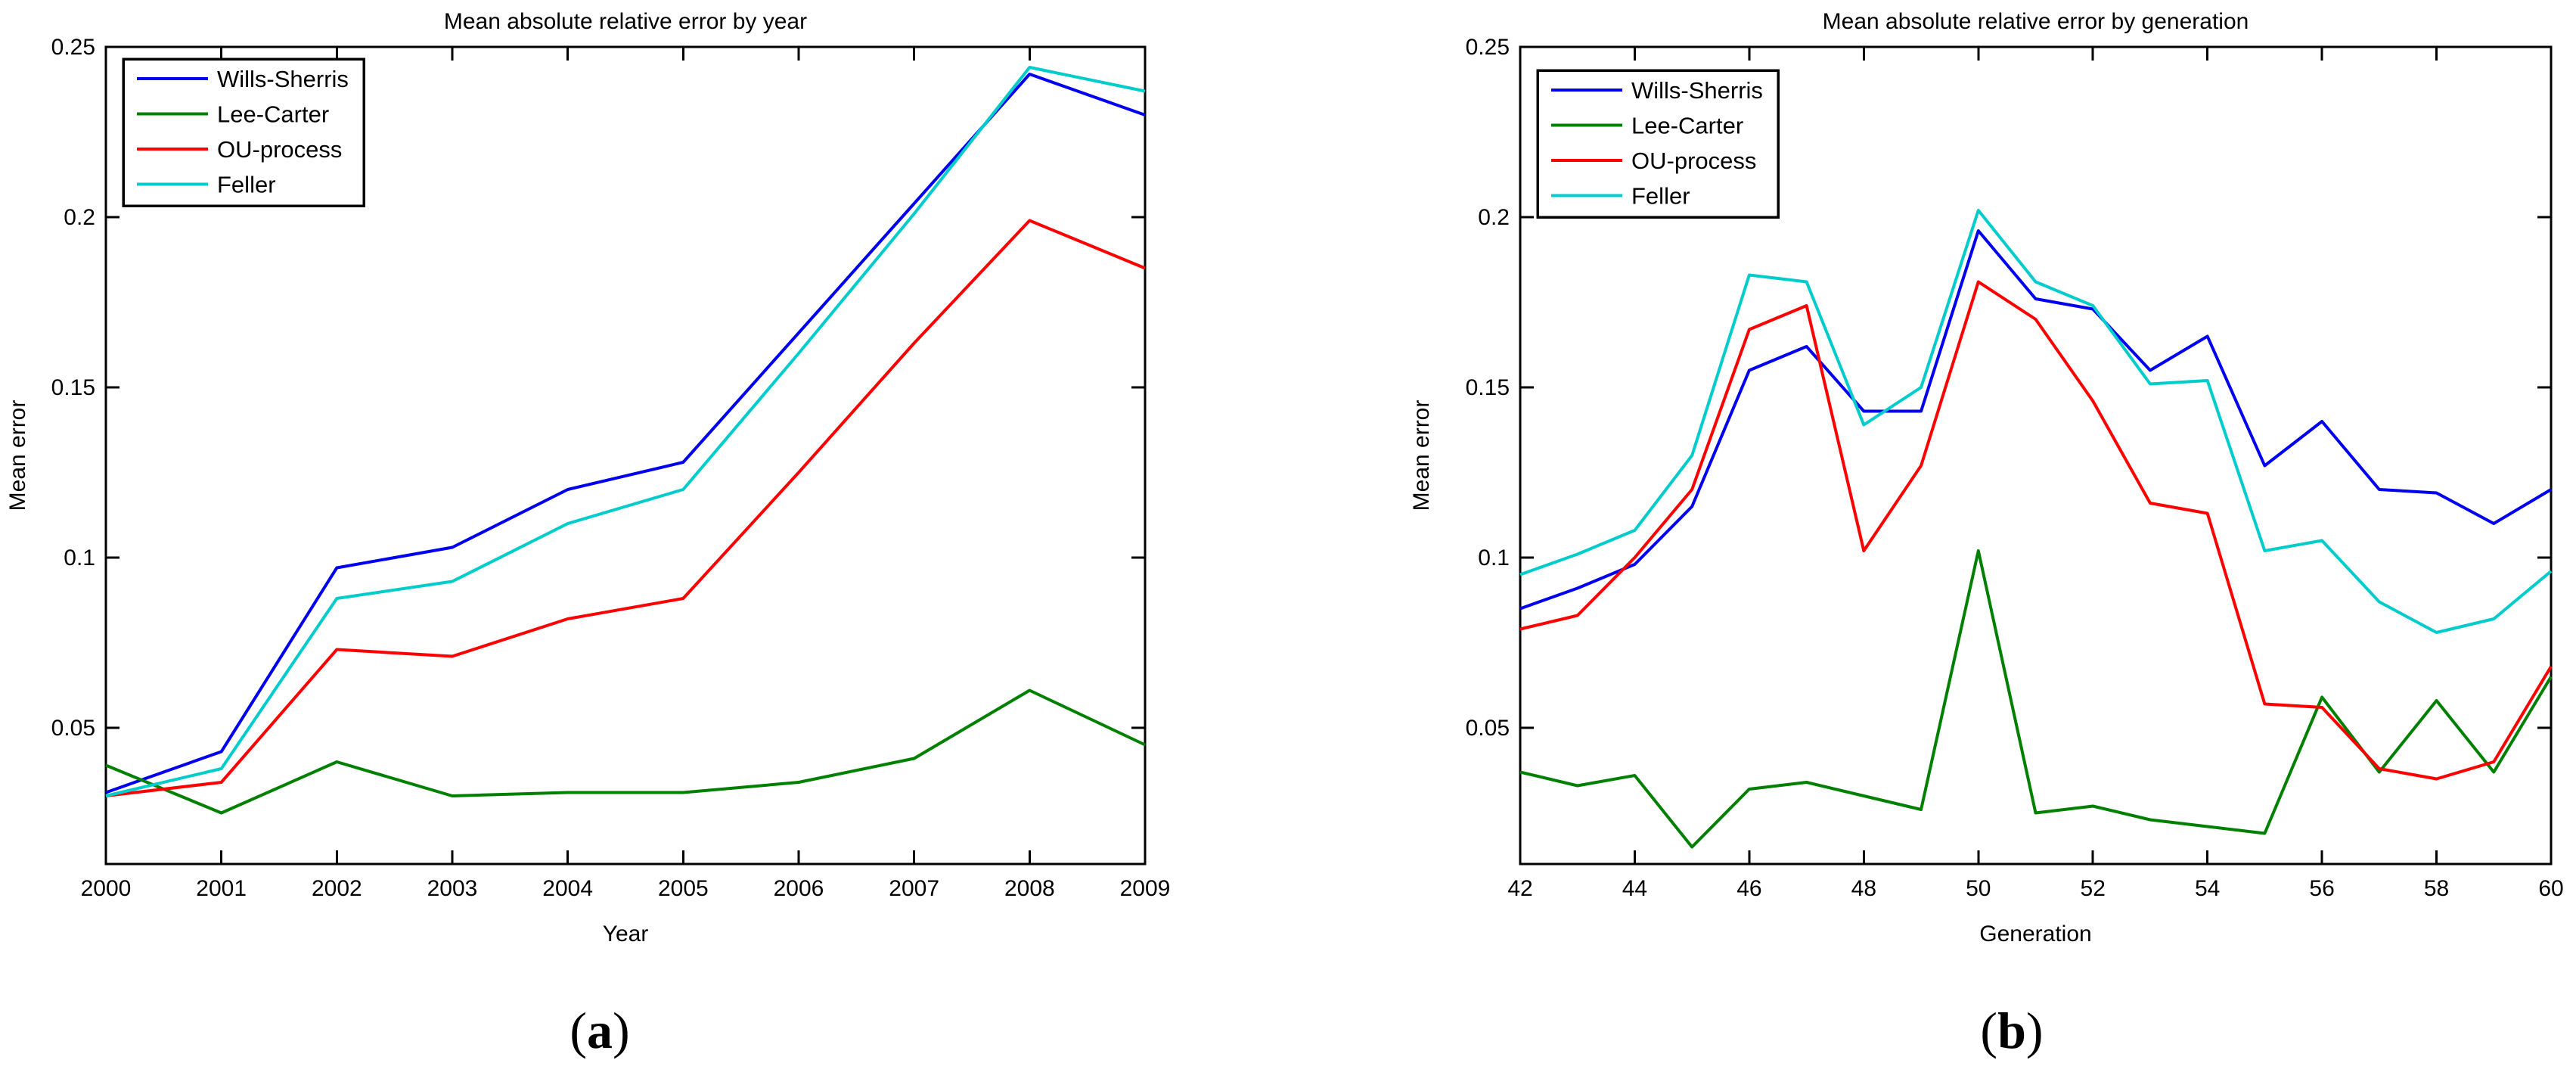 This screenshot has height=1066, width=2576. I want to click on x-tick-label: 2008, so click(1029, 888).